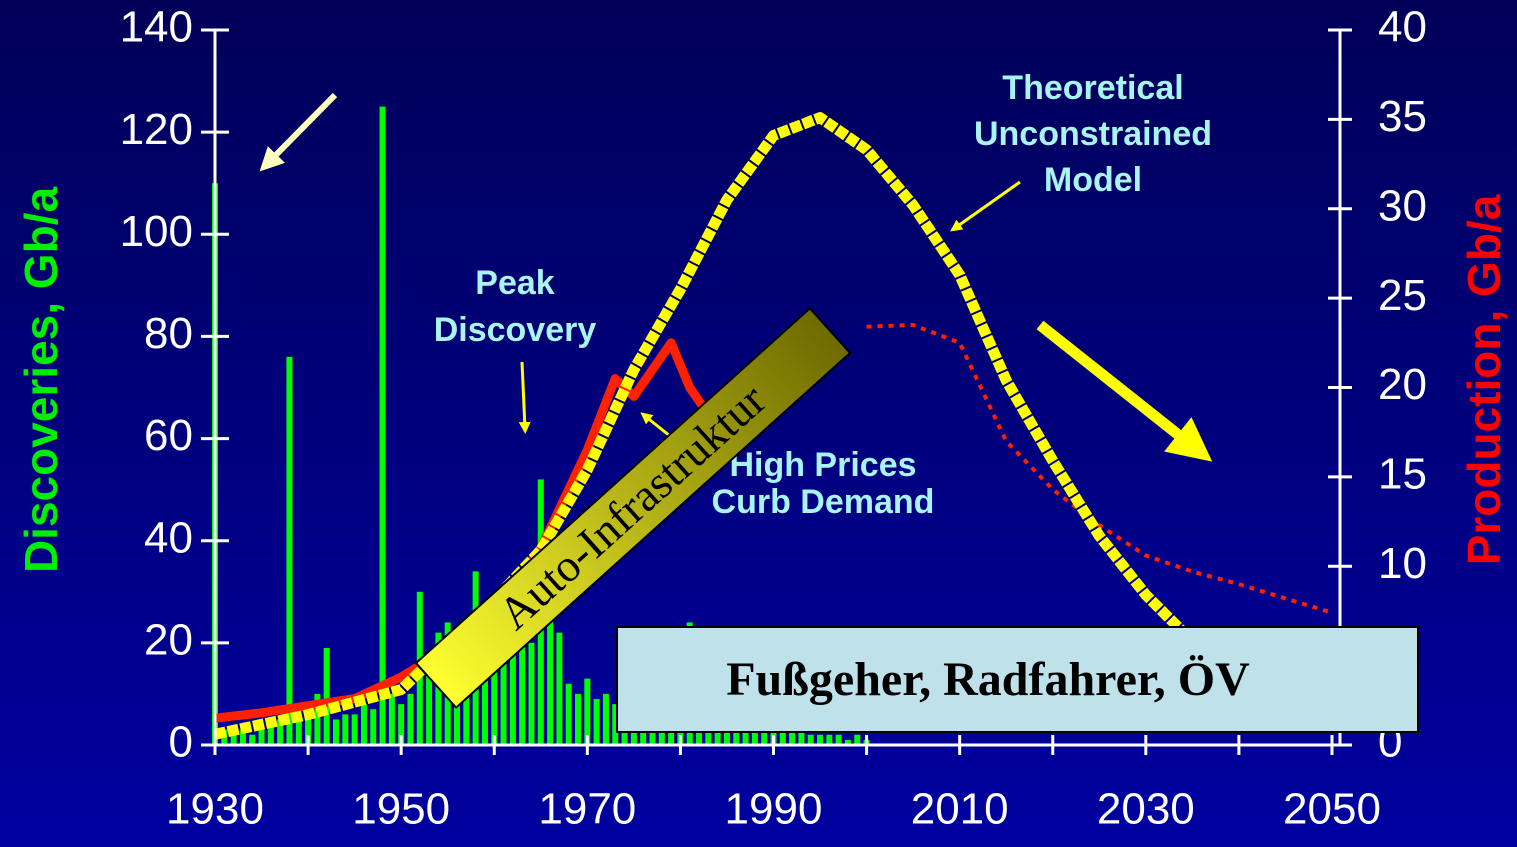  I want to click on y2-axis-label: Production, Gb/a, so click(1484, 379).